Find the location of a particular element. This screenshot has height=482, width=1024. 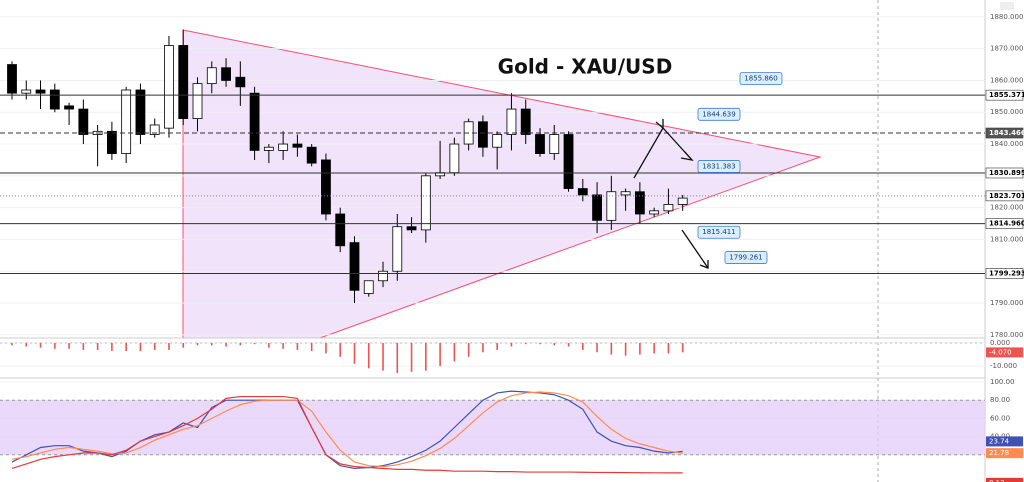

price-level-label: 1830.895 is located at coordinates (1006, 173).